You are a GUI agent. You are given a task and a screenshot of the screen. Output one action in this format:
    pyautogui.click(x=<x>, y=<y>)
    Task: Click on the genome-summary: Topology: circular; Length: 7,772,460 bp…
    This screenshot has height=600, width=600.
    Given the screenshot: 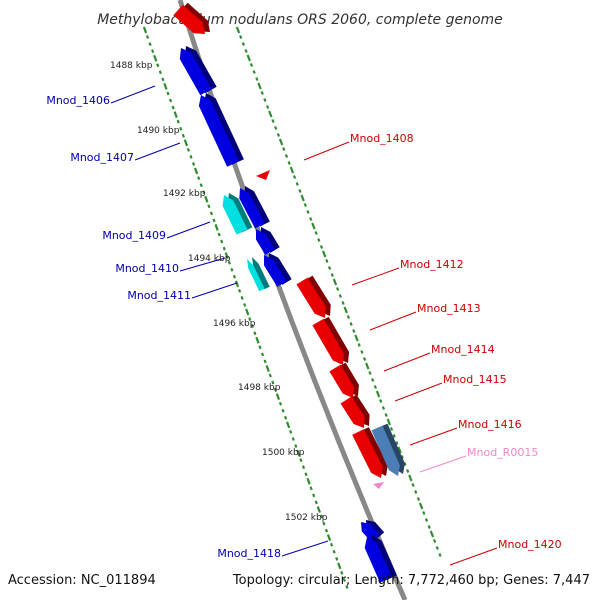 What is the action you would take?
    pyautogui.click(x=411, y=580)
    